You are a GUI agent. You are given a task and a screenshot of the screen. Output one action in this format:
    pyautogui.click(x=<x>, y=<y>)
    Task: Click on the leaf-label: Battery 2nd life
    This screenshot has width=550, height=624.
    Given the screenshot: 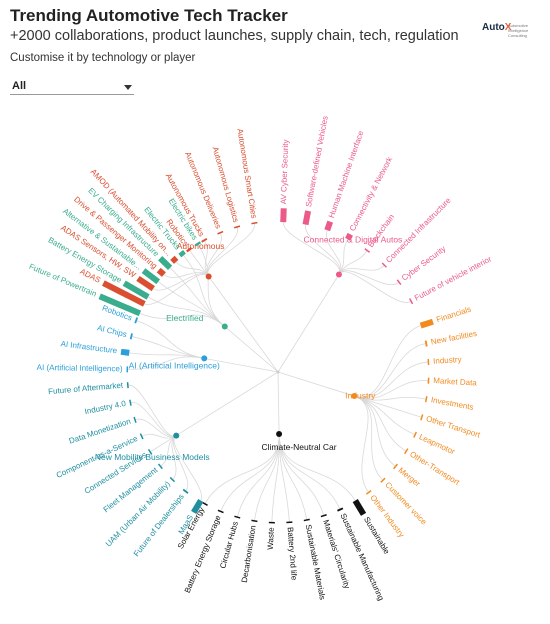 What is the action you would take?
    pyautogui.click(x=292, y=554)
    